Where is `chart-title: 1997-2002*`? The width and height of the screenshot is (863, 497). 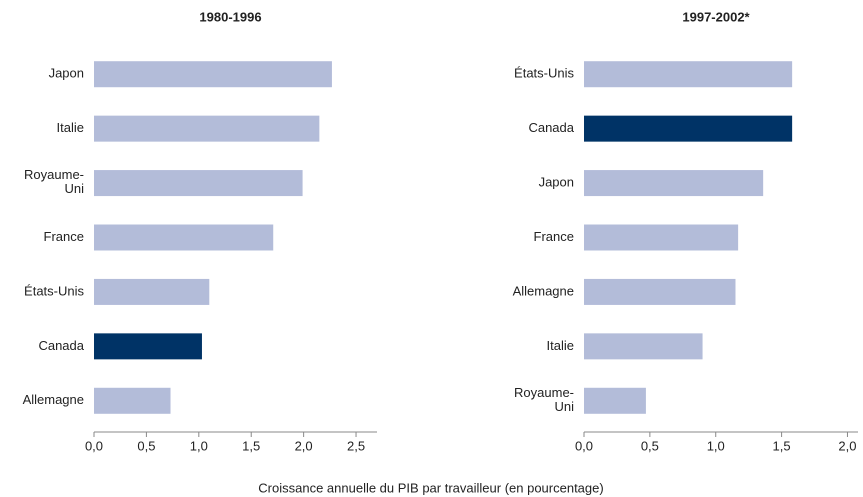
chart-title: 1997-2002* is located at coordinates (716, 16).